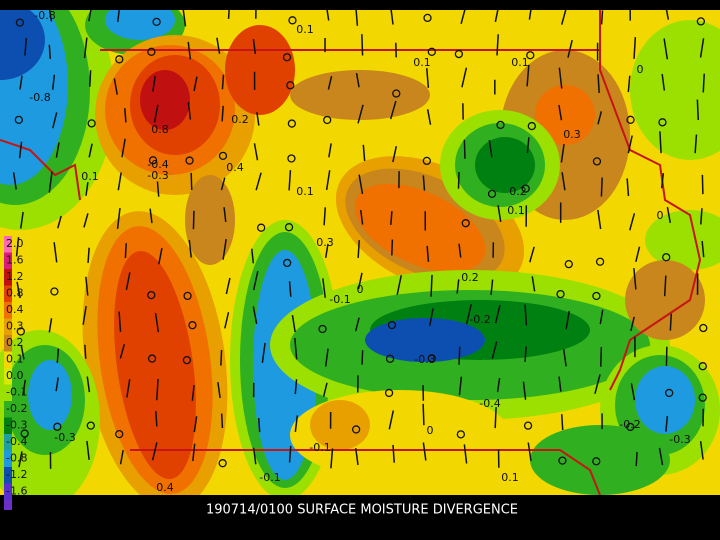  I want to click on map-shape: 0, so click(640, 69).